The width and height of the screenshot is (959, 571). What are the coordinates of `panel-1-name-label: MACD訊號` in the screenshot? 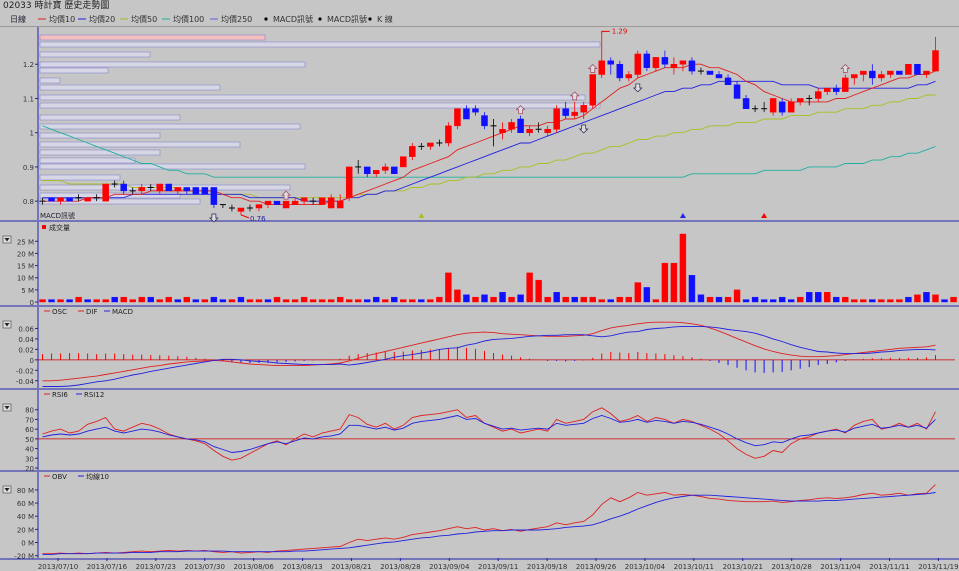 It's located at (57, 215).